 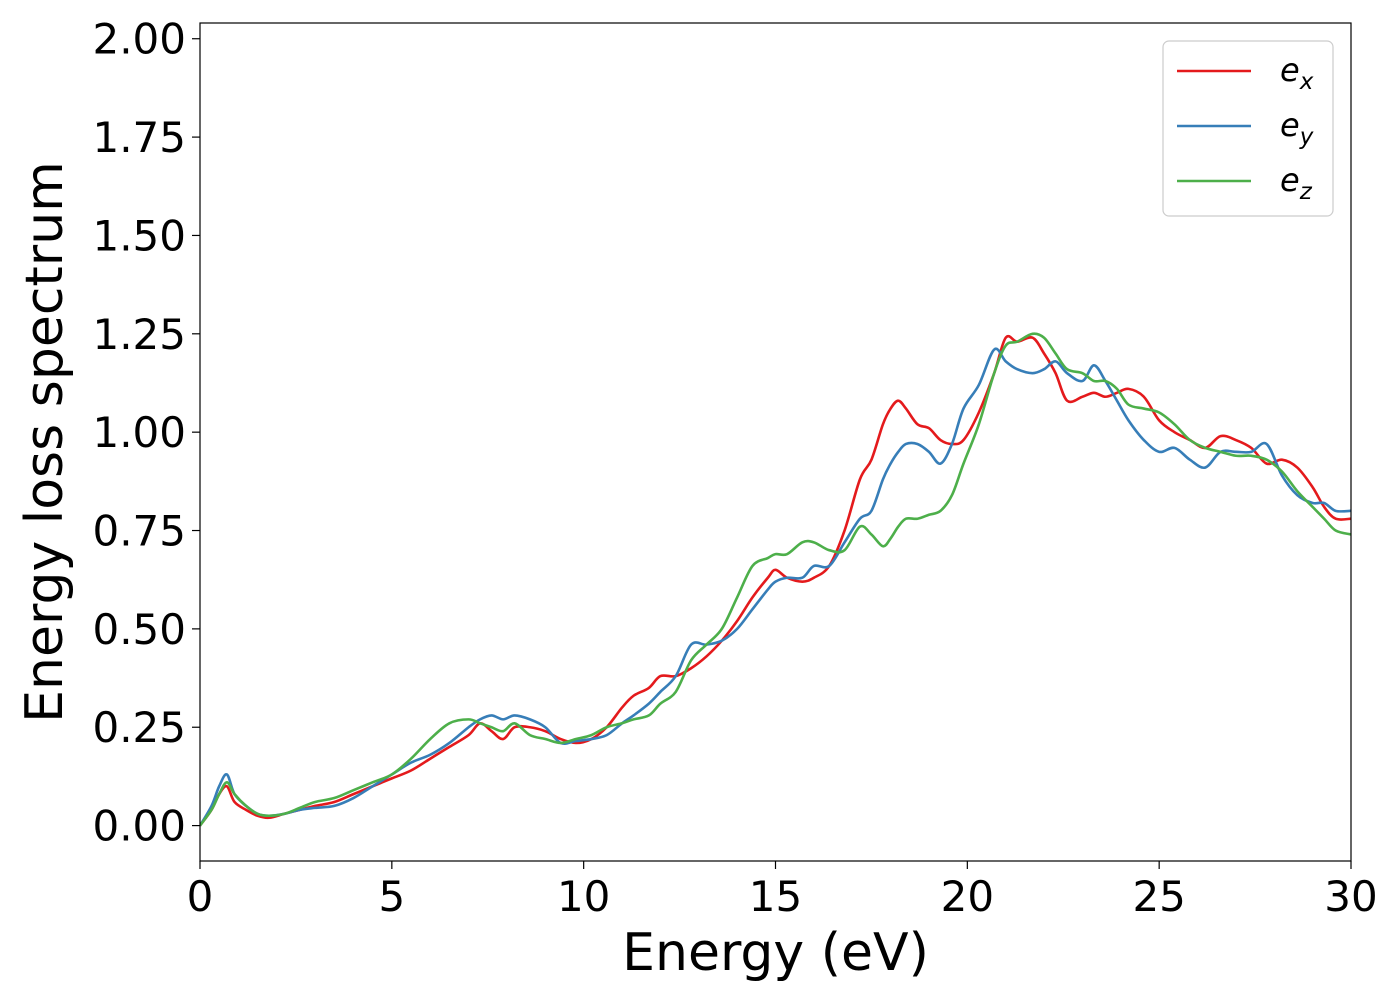 What do you see at coordinates (583, 896) in the screenshot?
I see `x-tick-label: 10` at bounding box center [583, 896].